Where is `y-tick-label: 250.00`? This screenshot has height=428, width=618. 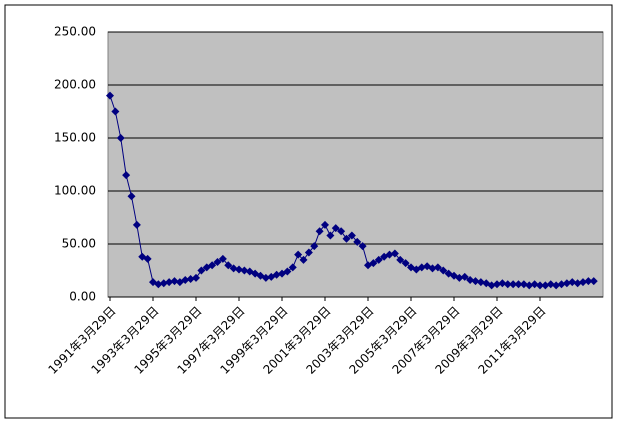 y-tick-label: 250.00 is located at coordinates (75, 32).